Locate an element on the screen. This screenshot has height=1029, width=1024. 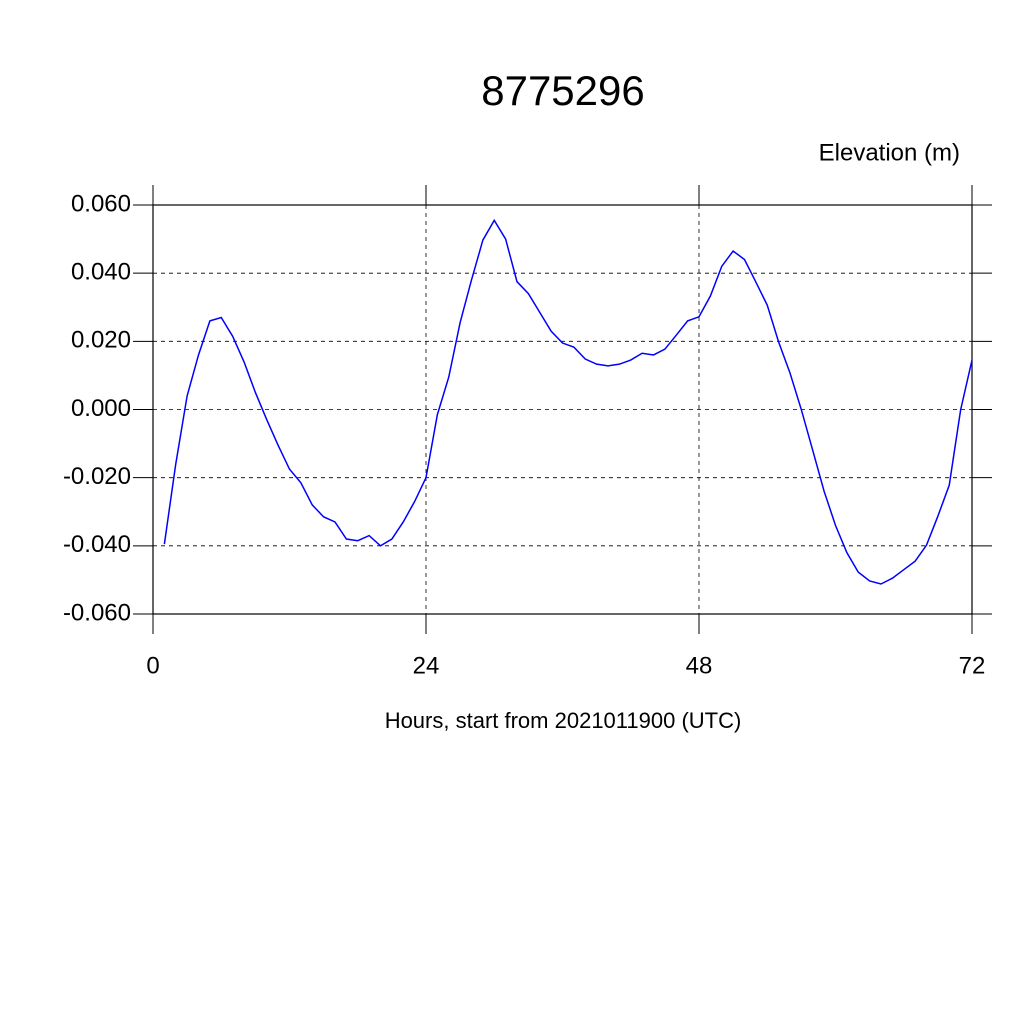
x-tick-label: 0 is located at coordinates (152, 665).